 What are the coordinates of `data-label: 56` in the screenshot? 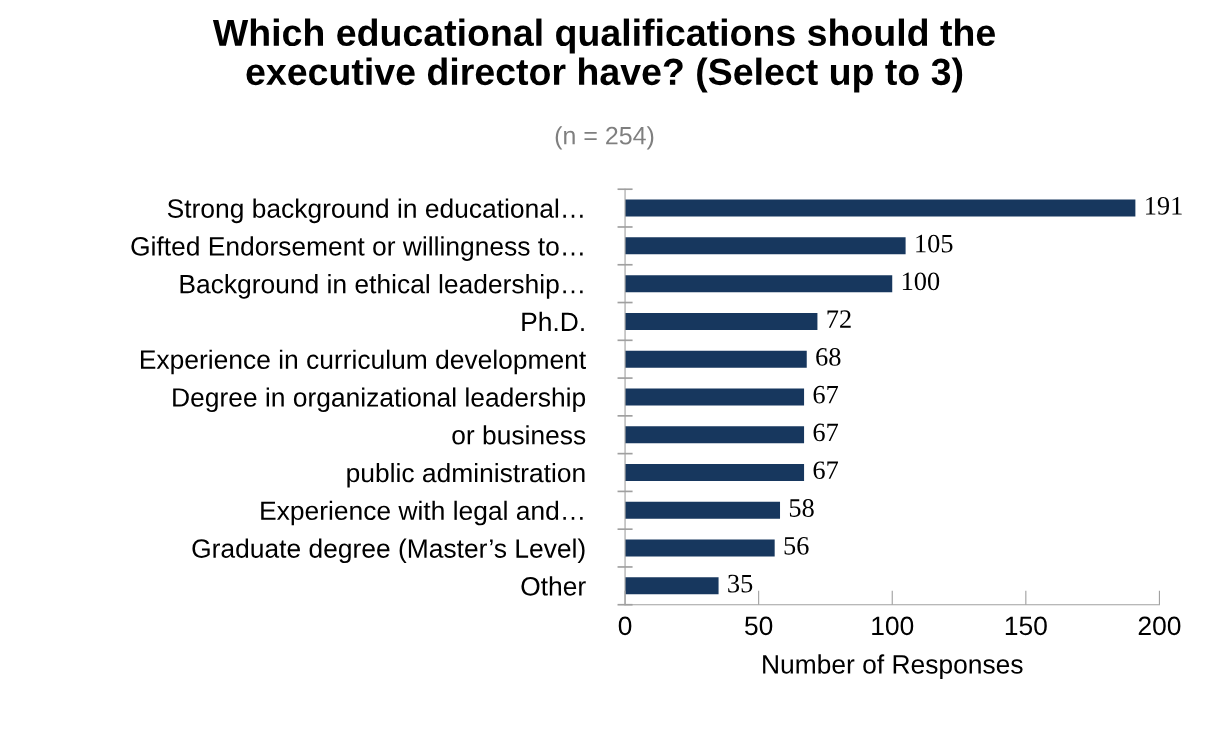 It's located at (796, 545).